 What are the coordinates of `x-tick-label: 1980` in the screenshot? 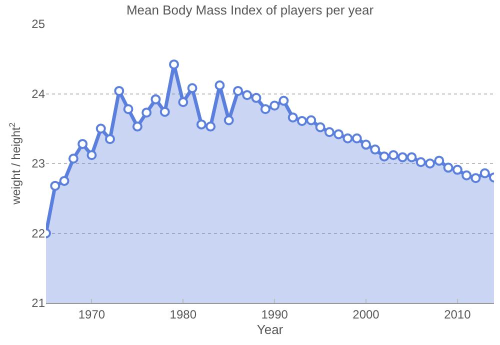 It's located at (183, 314).